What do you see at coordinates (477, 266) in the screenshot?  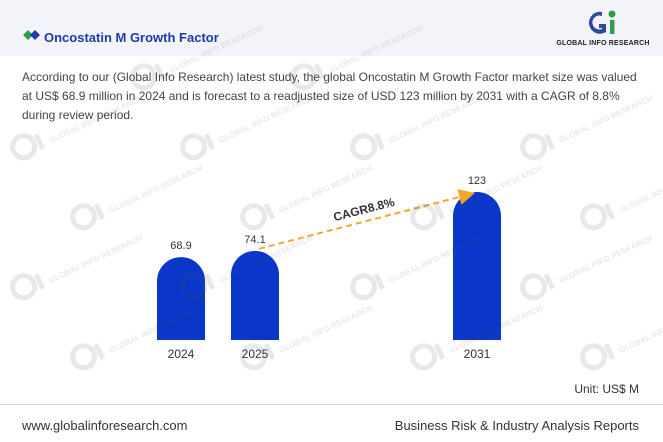 I see `bar-2031` at bounding box center [477, 266].